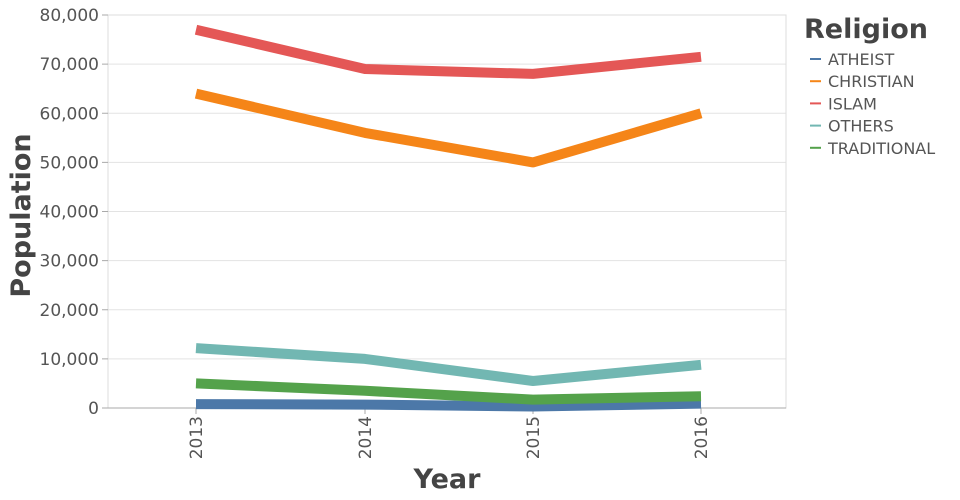 This screenshot has width=960, height=500. Describe the element at coordinates (871, 81) in the screenshot. I see `legend-label: CHRISTIAN` at that location.